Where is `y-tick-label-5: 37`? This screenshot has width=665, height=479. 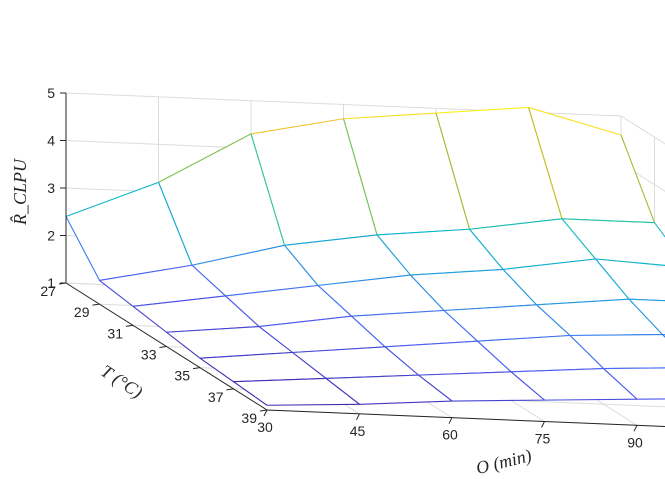 y-tick-label-5: 37 is located at coordinates (216, 397).